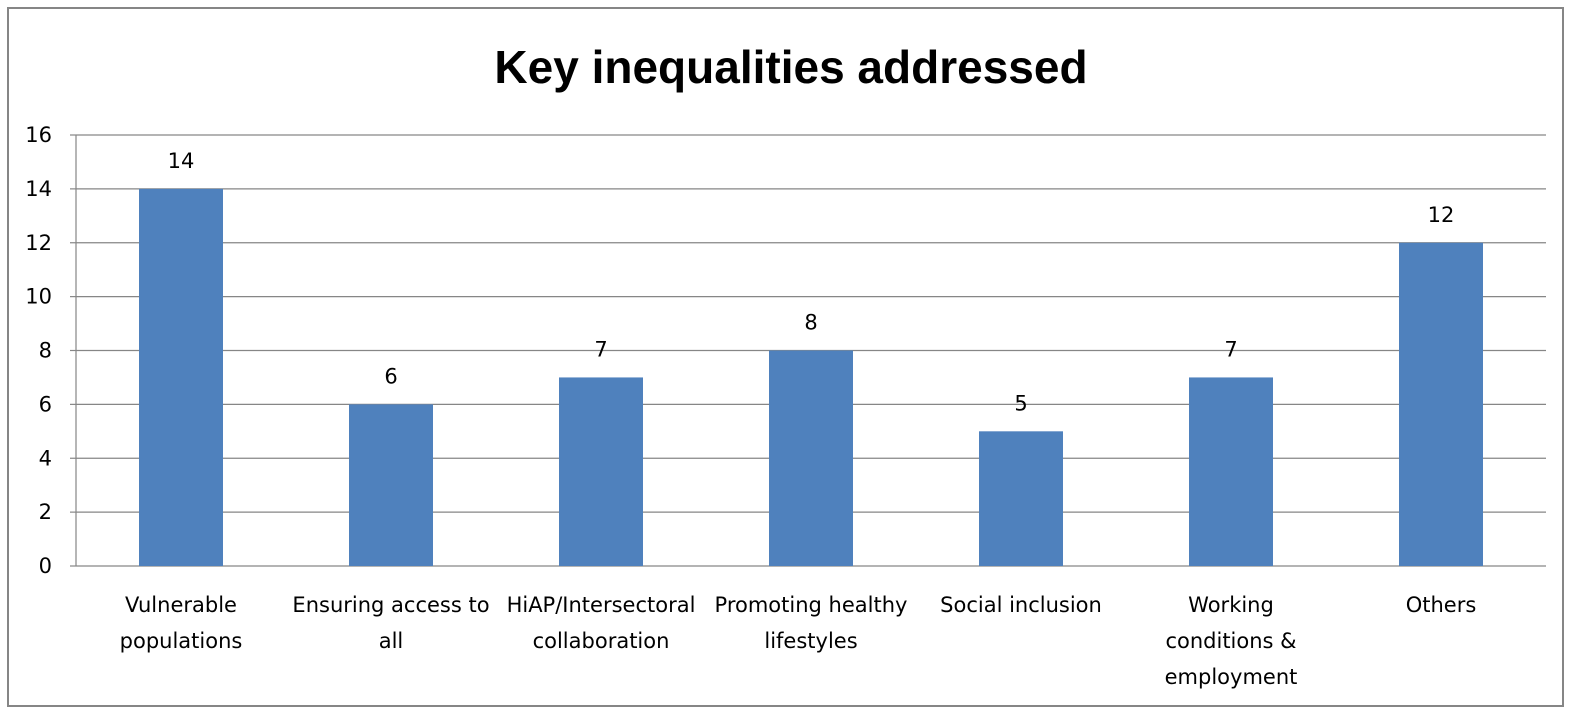 Image resolution: width=1573 pixels, height=712 pixels. I want to click on category-label: Social inclusion, so click(1021, 605).